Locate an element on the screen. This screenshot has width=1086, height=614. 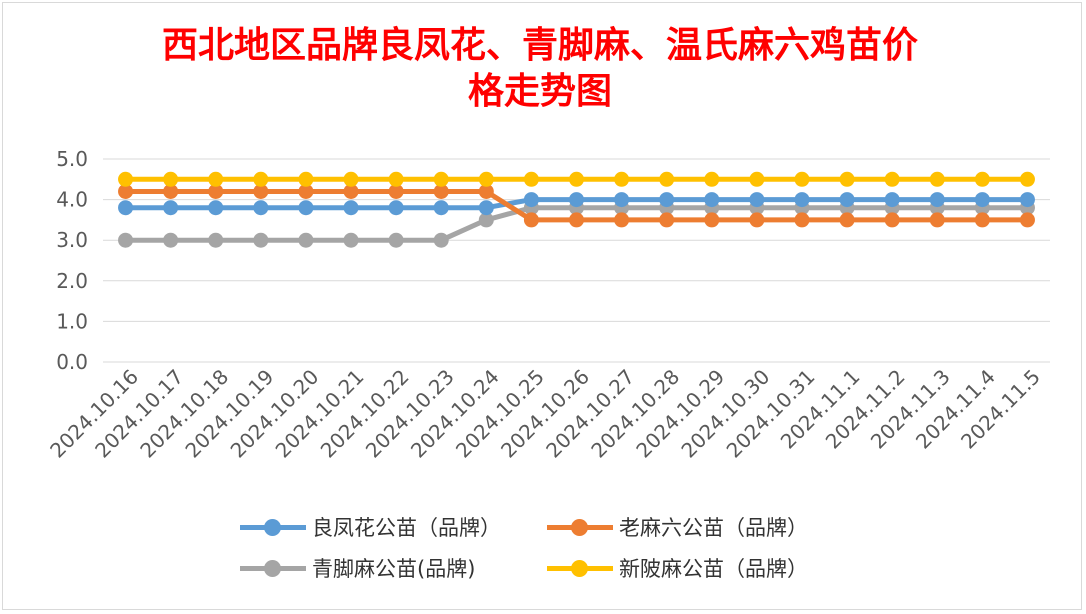
chart-title-line-1: 西北地区品牌良凤花、青脚麻、温氏麻六鸡苗价 is located at coordinates (539, 45).